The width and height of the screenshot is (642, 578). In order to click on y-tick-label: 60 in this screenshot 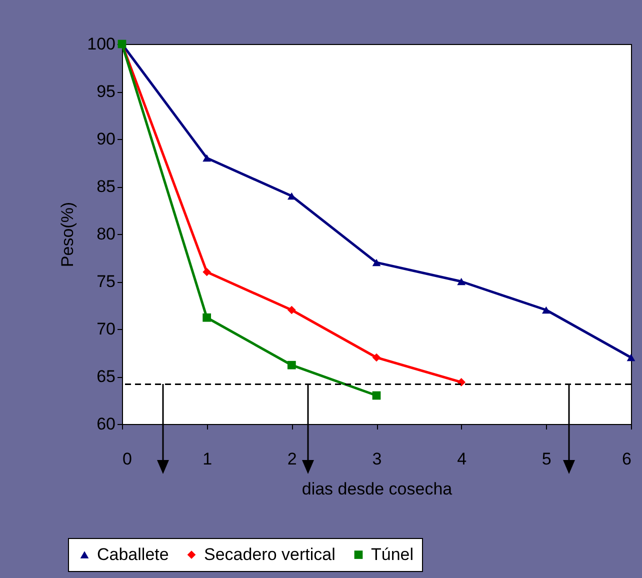, I will do `click(106, 424)`.